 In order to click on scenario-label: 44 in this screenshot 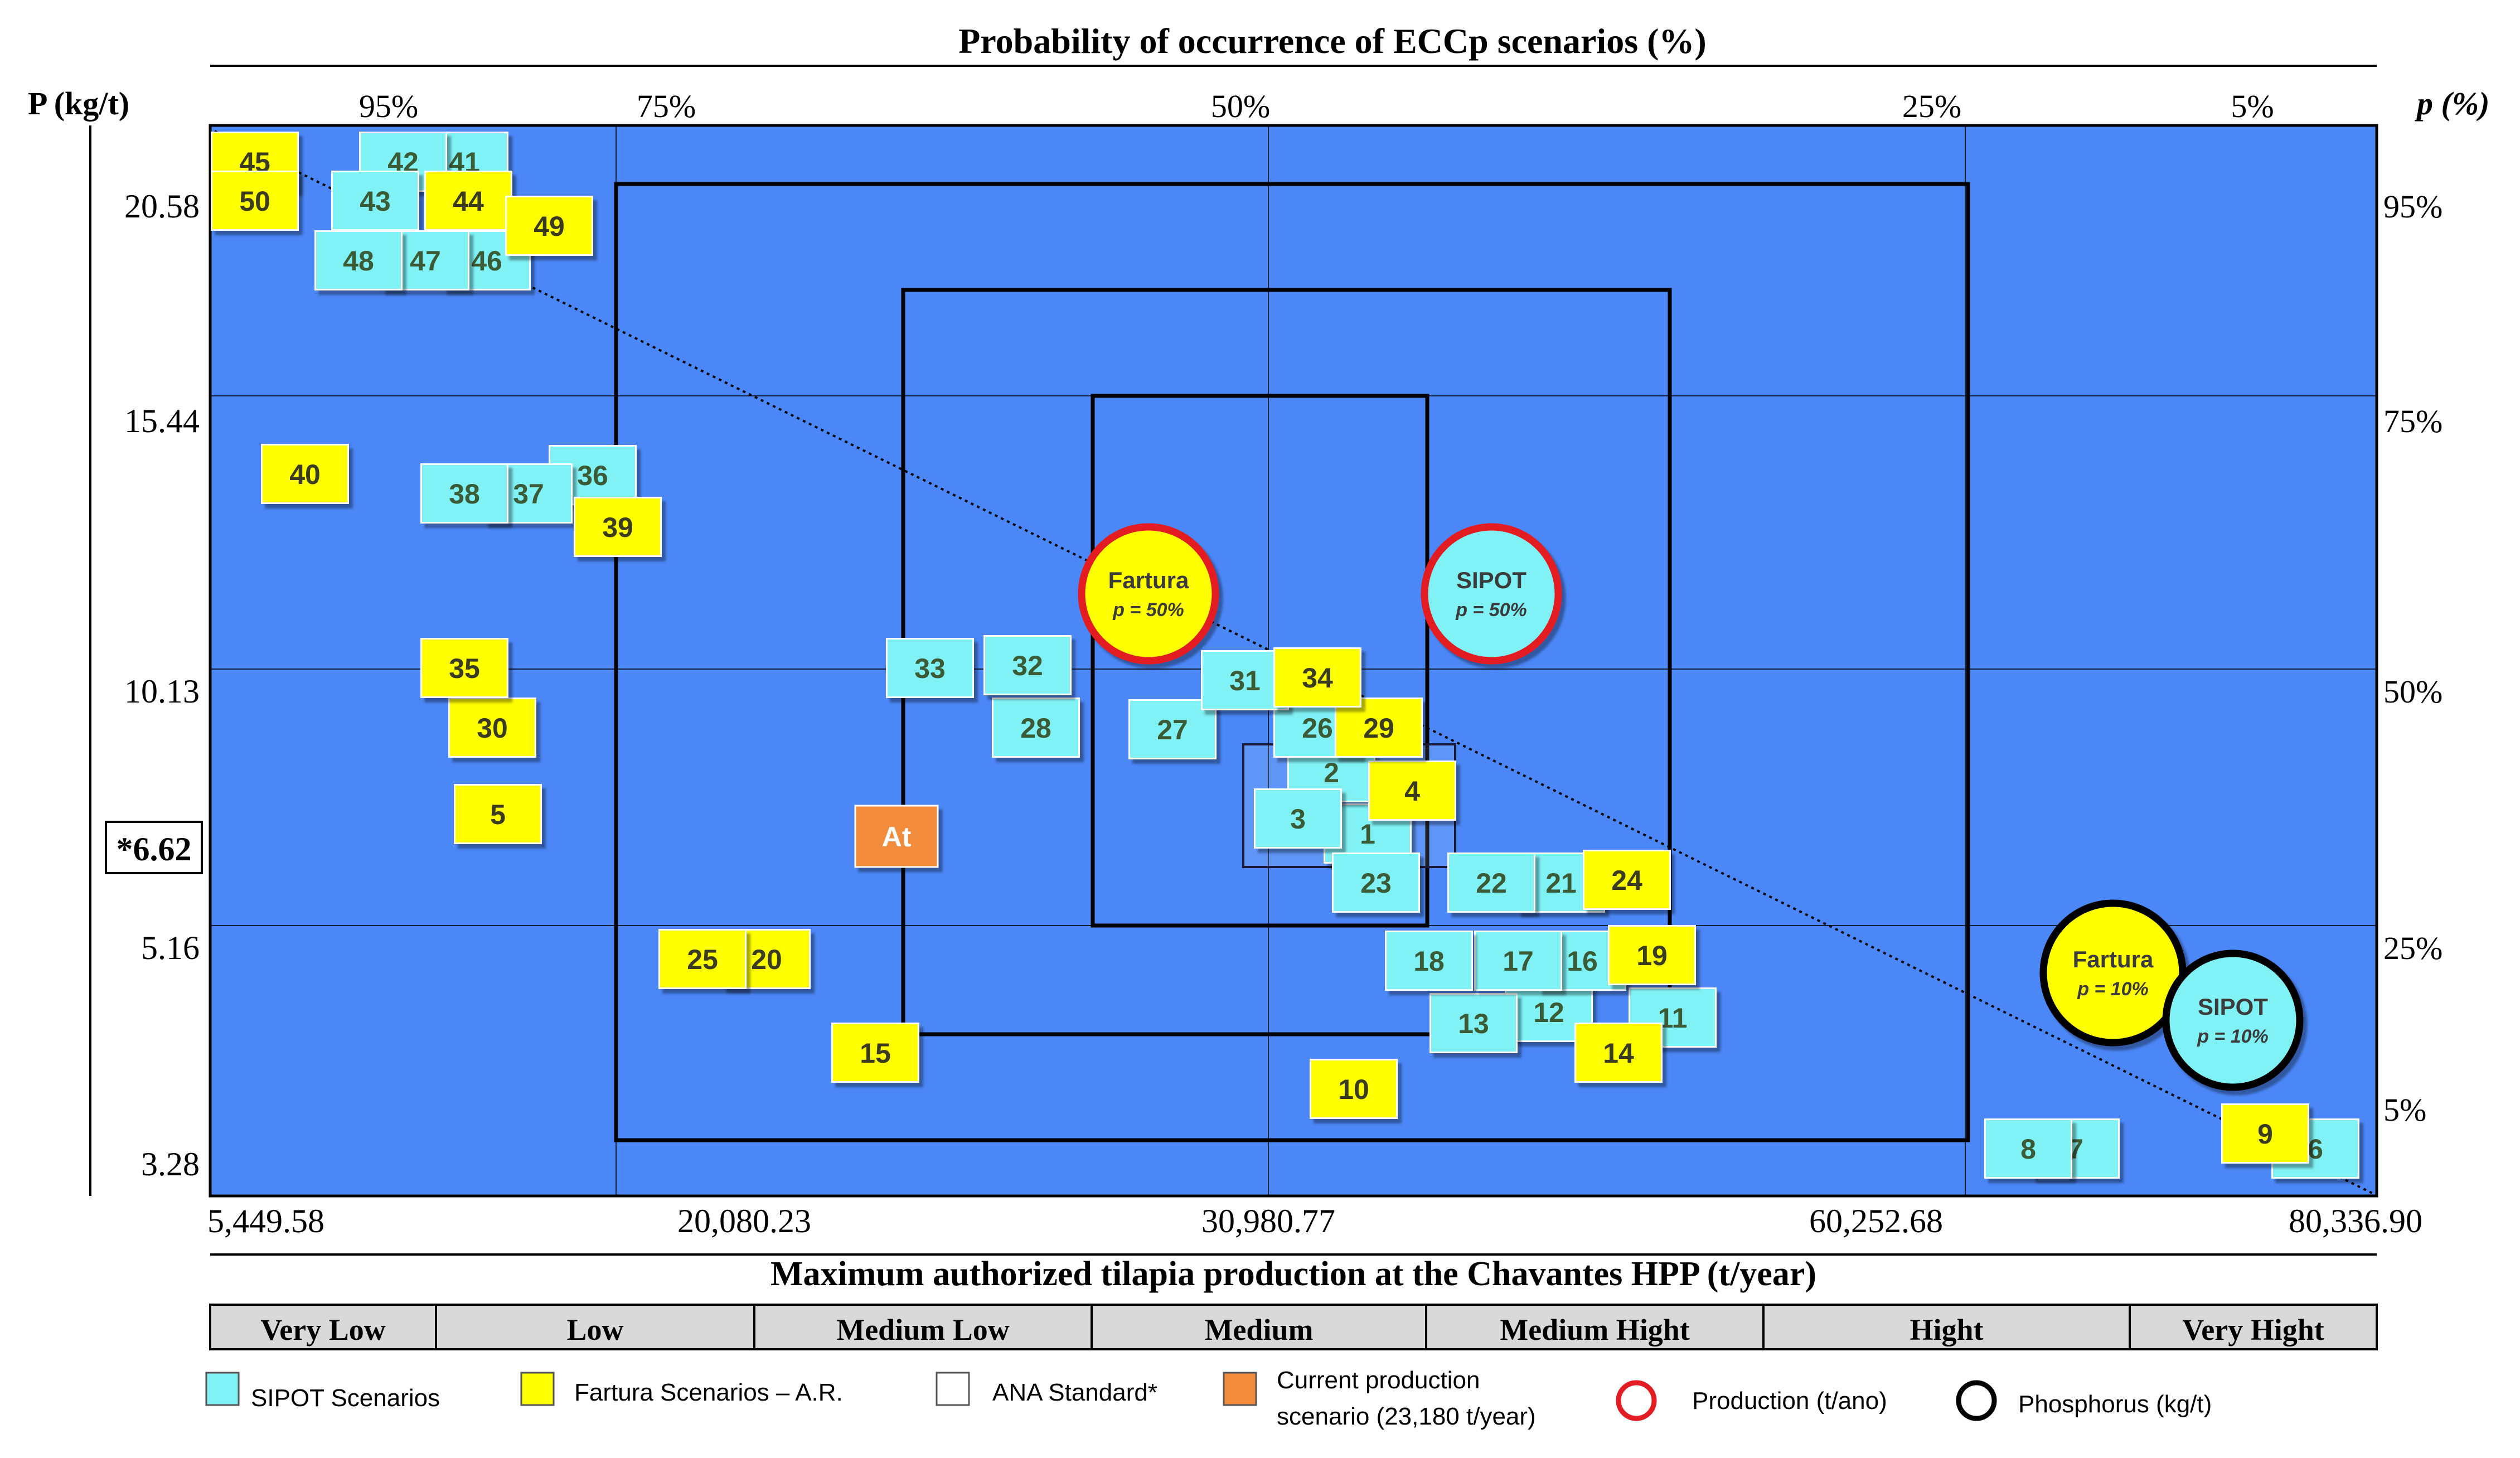, I will do `click(468, 202)`.